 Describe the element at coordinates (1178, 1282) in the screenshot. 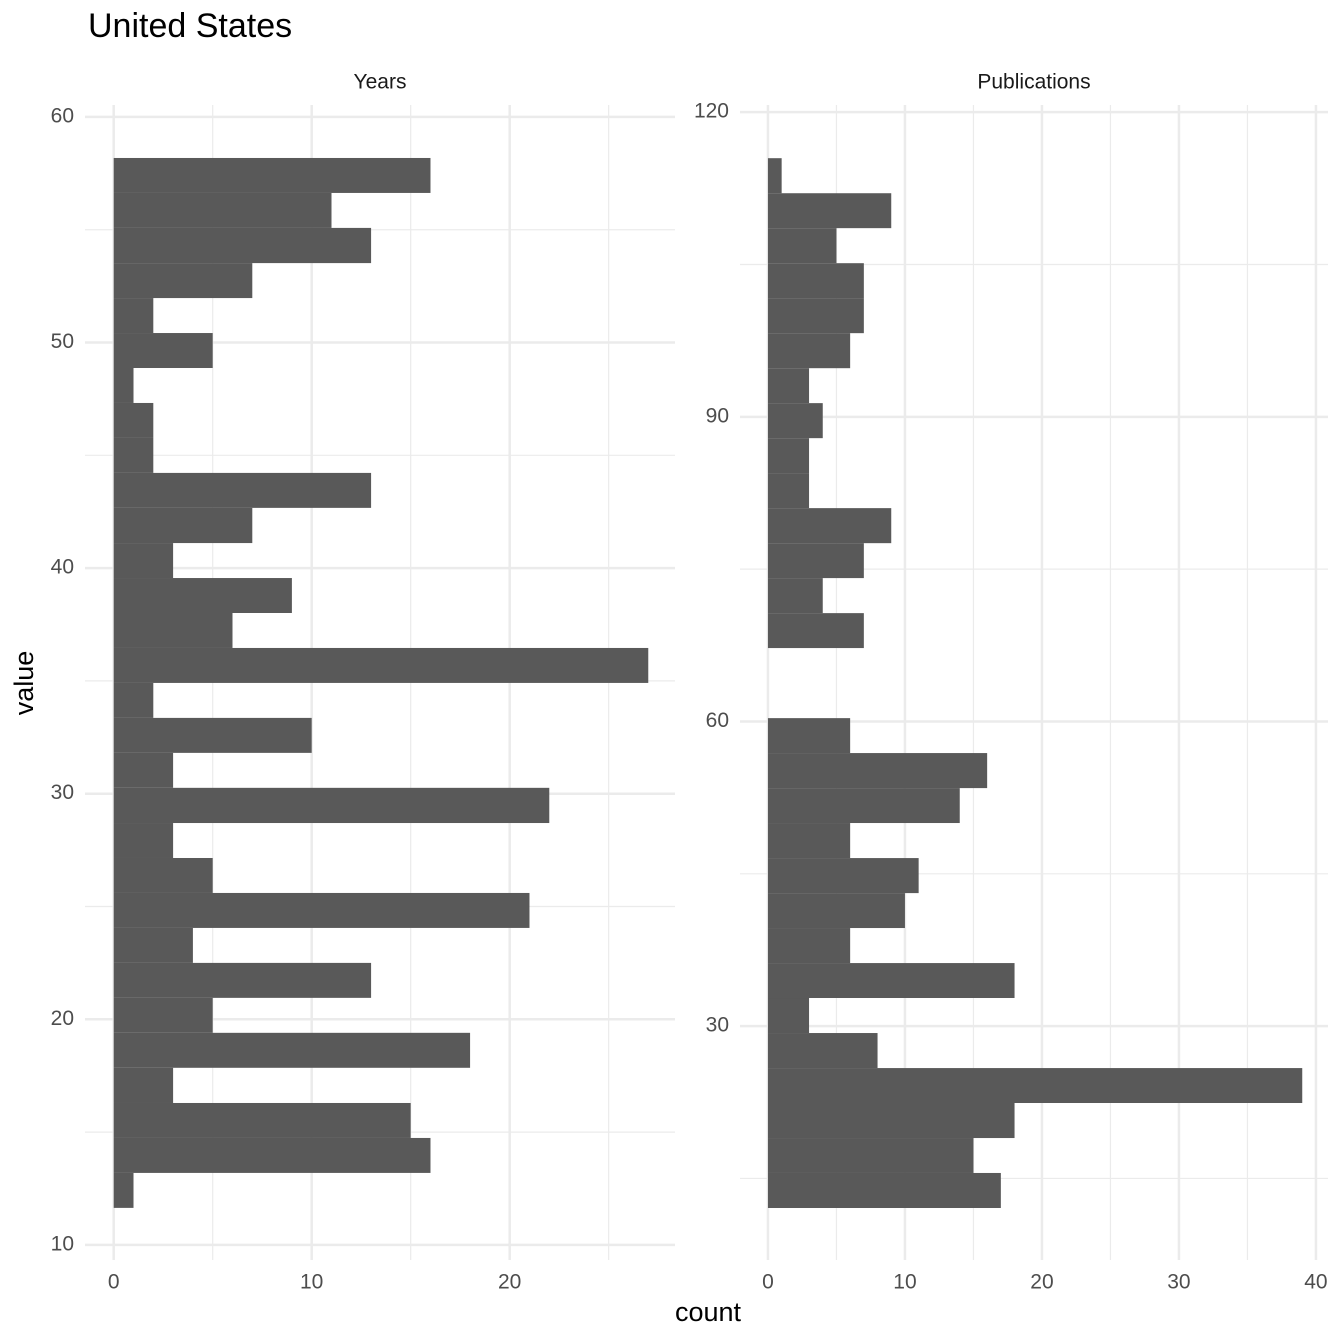

I see `x-tick-label: 30` at that location.